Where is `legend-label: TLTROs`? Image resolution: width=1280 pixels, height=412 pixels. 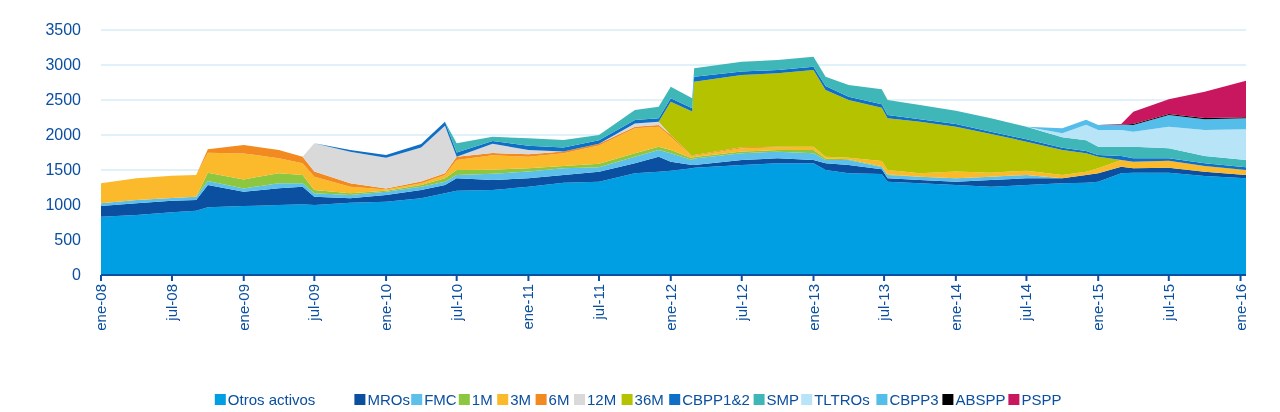 legend-label: TLTROs is located at coordinates (842, 399).